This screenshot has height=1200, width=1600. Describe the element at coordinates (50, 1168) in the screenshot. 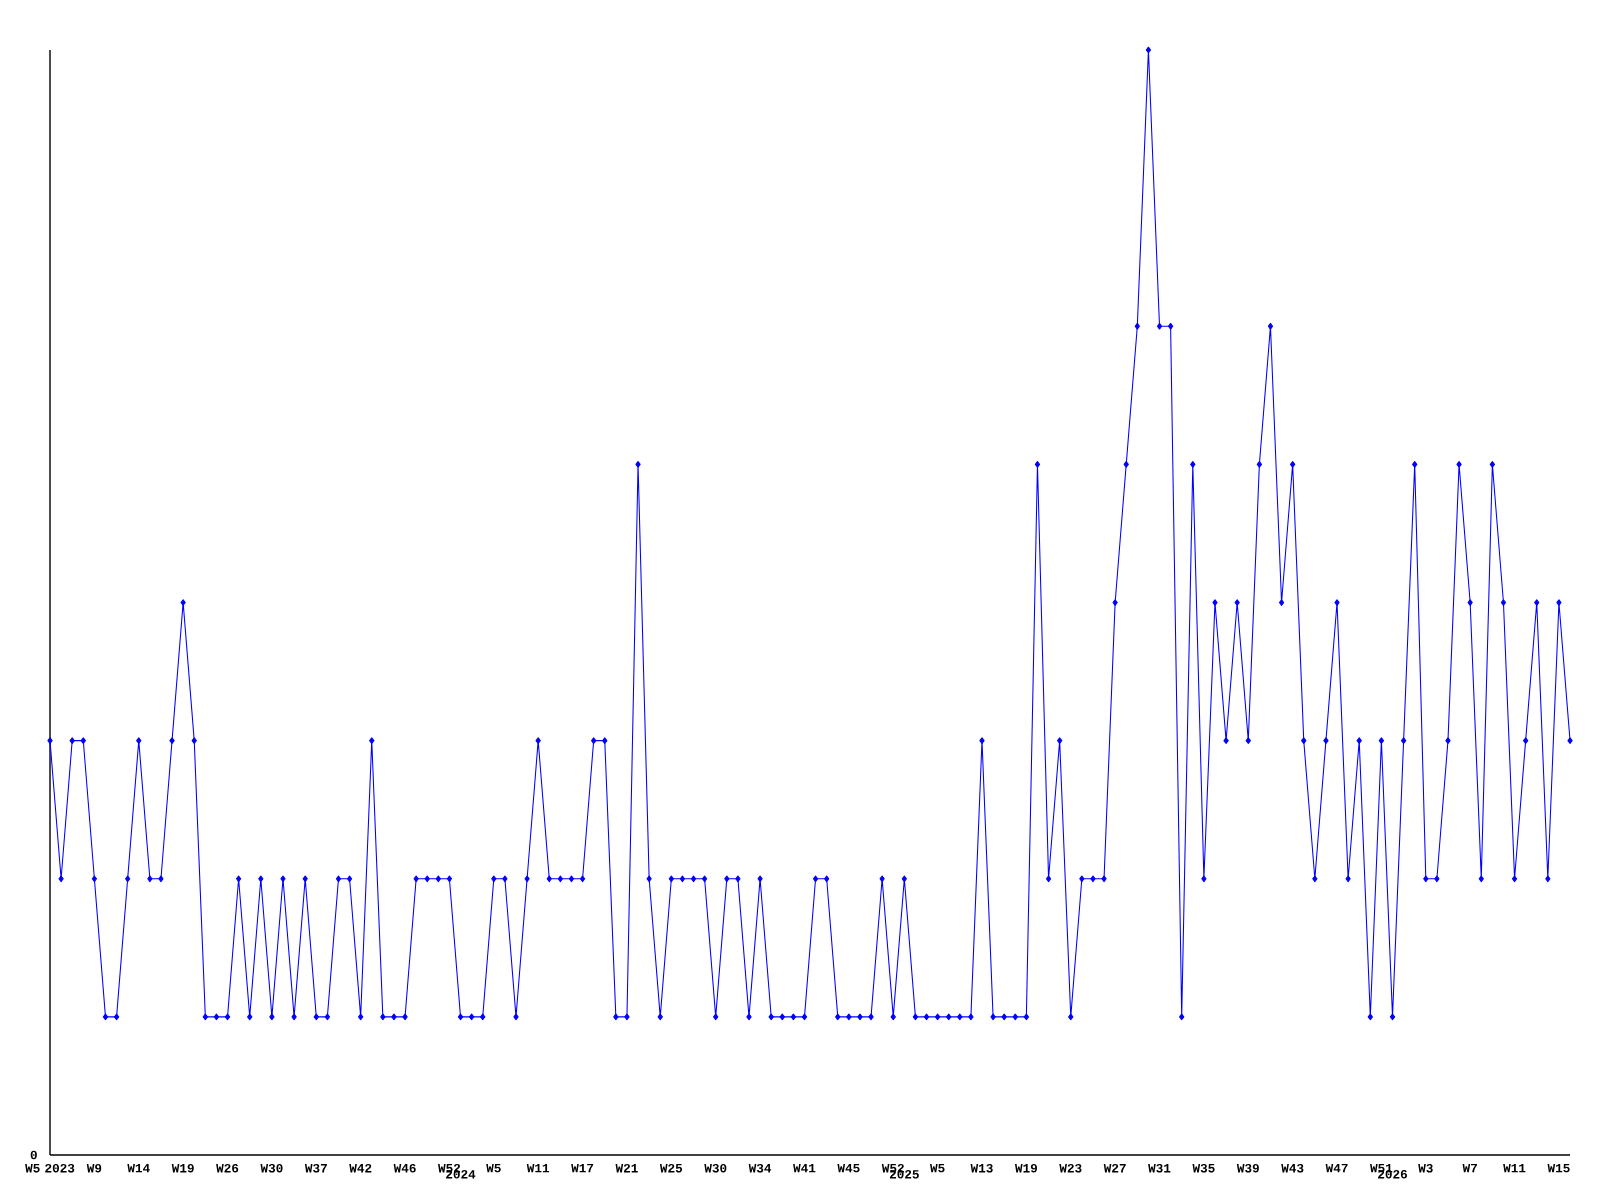

I see `x-tick-label: W5 2023` at that location.